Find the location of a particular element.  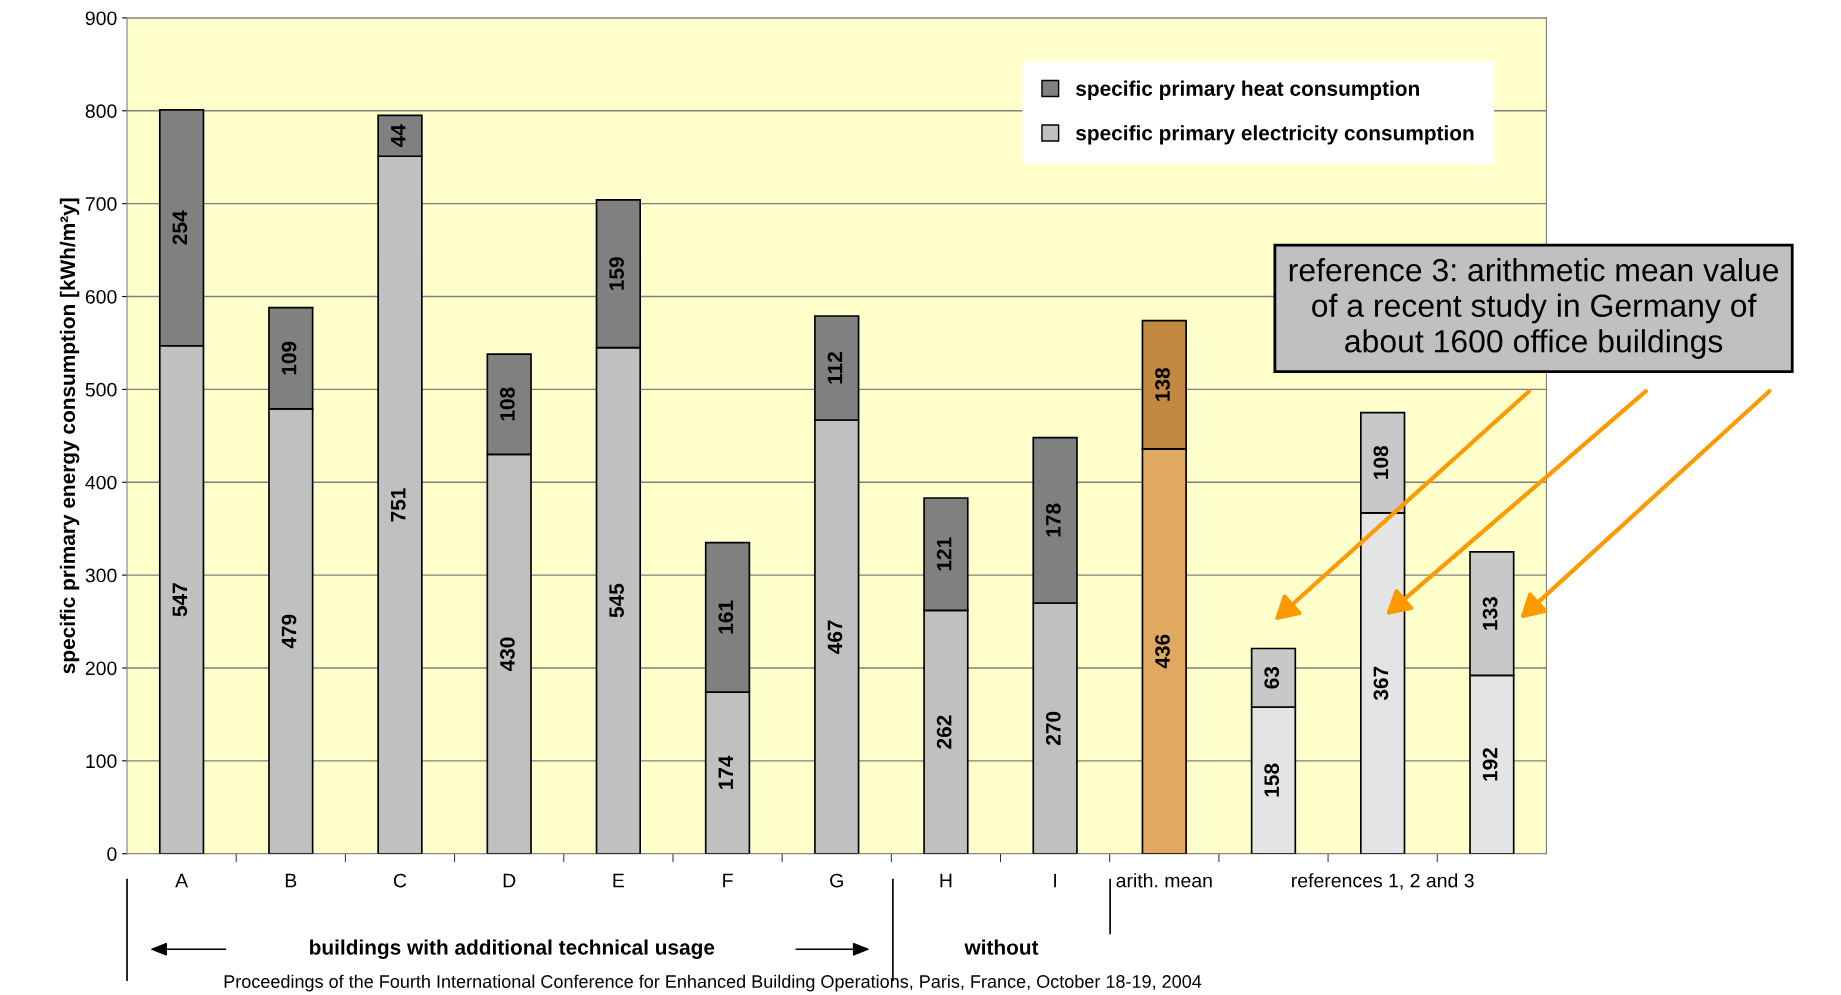

y-tick-label: 900 is located at coordinates (101, 18).